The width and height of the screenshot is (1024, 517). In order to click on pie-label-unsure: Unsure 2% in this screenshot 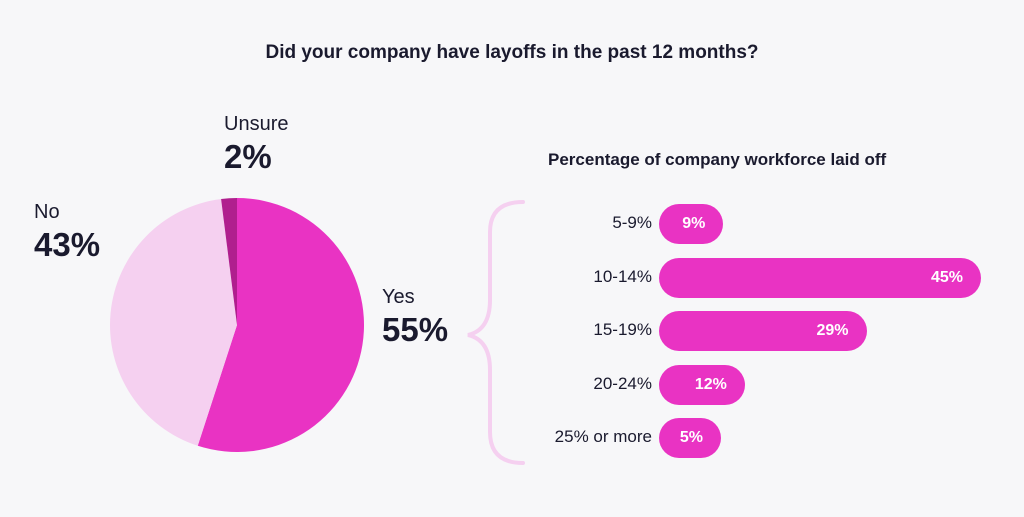, I will do `click(256, 144)`.